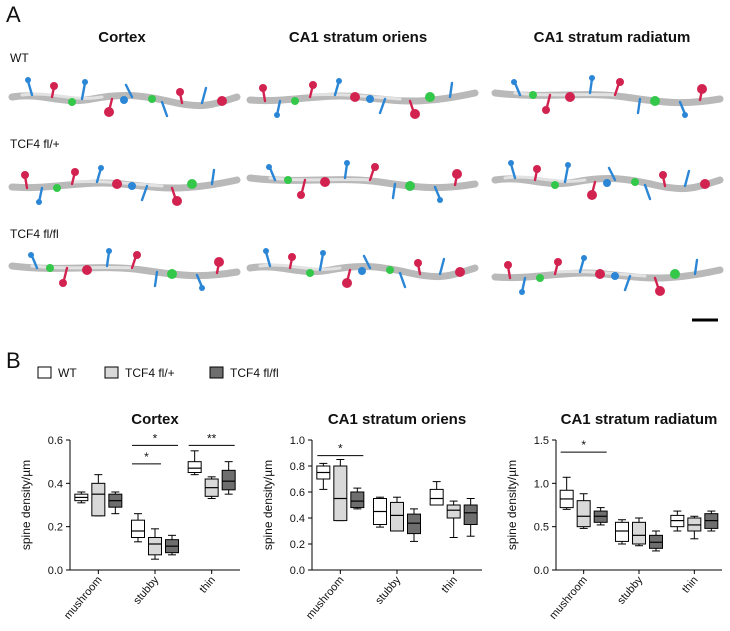 This screenshot has width=730, height=631. I want to click on legend-label: TCF4 fl/fl, so click(254, 373).